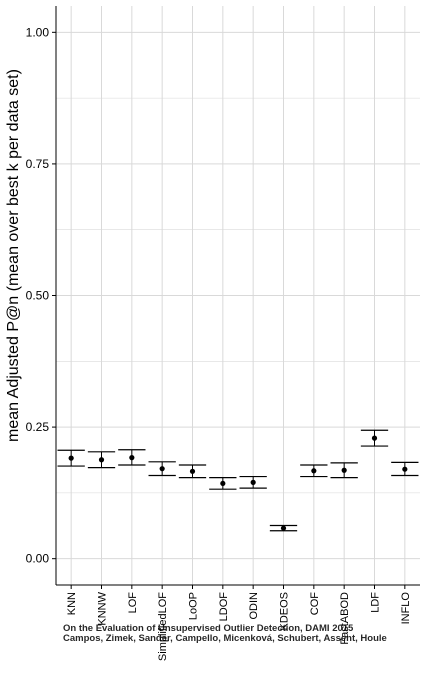 The height and width of the screenshot is (673, 424). Describe the element at coordinates (285, 611) in the screenshot. I see `x-tick-label: KDEOS` at that location.